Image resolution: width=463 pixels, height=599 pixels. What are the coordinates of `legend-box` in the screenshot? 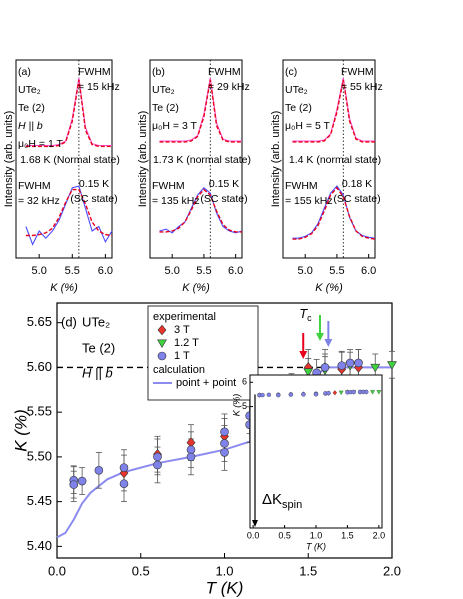 It's located at (203, 353).